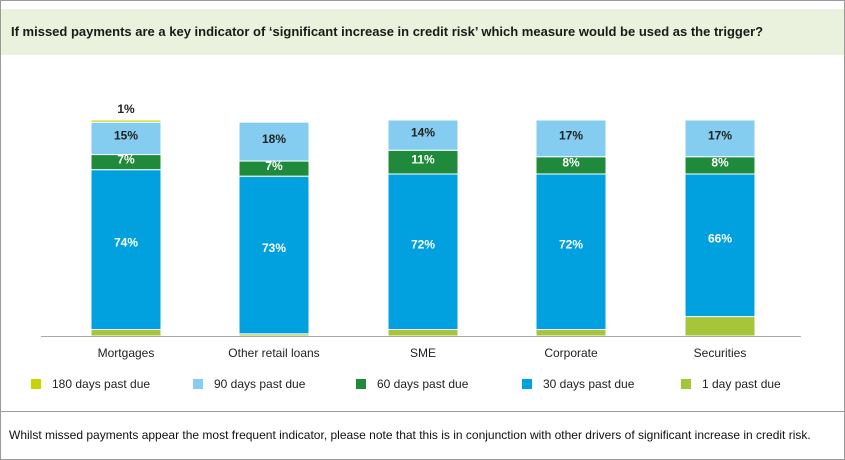 The width and height of the screenshot is (845, 460). What do you see at coordinates (274, 248) in the screenshot?
I see `data-label: 73%` at bounding box center [274, 248].